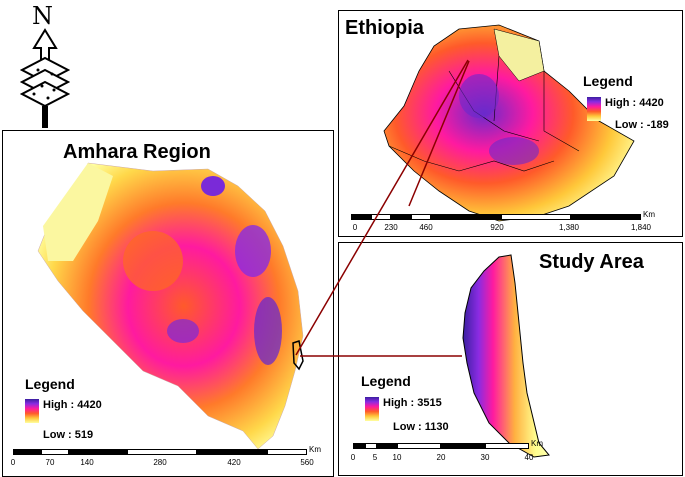 The height and width of the screenshot is (477, 685). Describe the element at coordinates (32, 411) in the screenshot. I see `amhara-legend-ramp` at that location.